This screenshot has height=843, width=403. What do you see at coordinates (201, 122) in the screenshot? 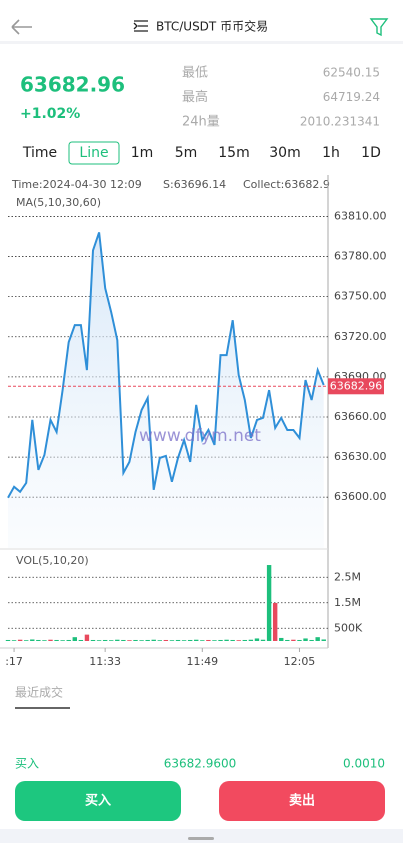
I see `stat-label: 24h量` at bounding box center [201, 122].